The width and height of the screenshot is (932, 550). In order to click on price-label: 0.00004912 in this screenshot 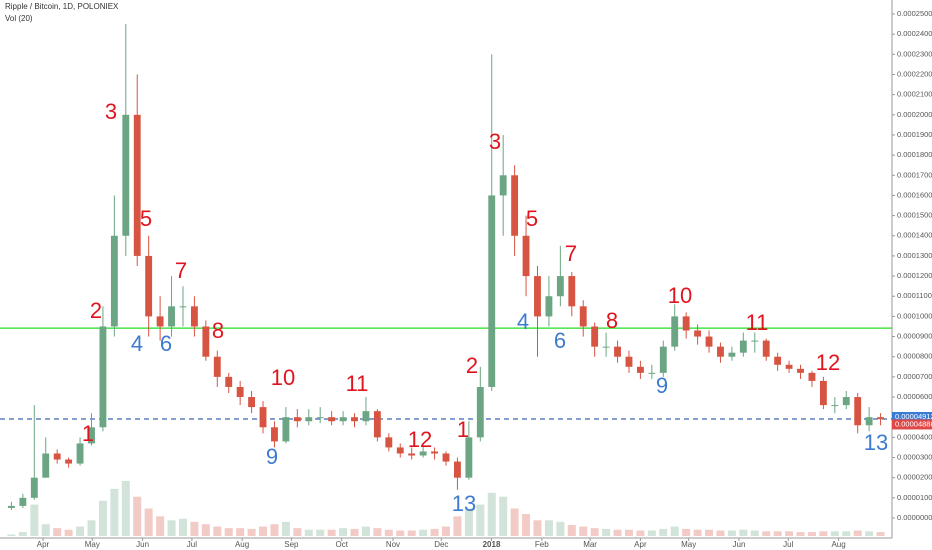, I will do `click(913, 416)`.